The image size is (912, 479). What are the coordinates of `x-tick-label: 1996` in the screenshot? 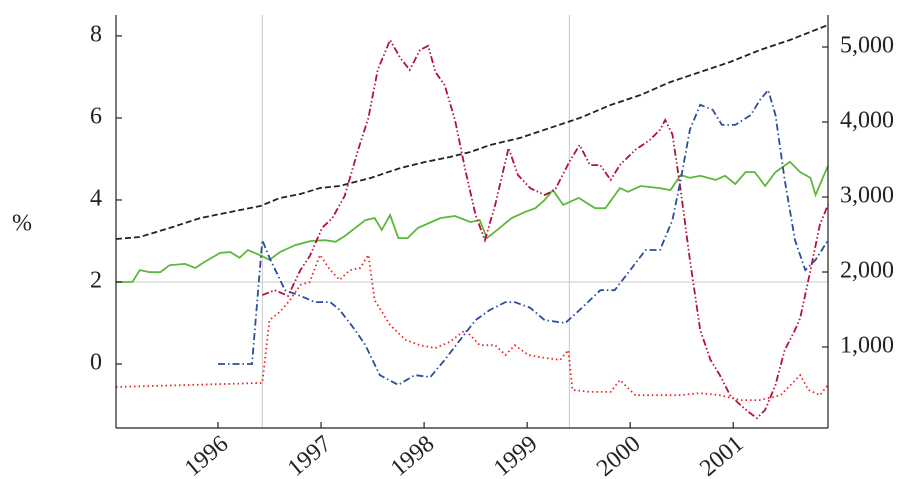 It's located at (206, 455).